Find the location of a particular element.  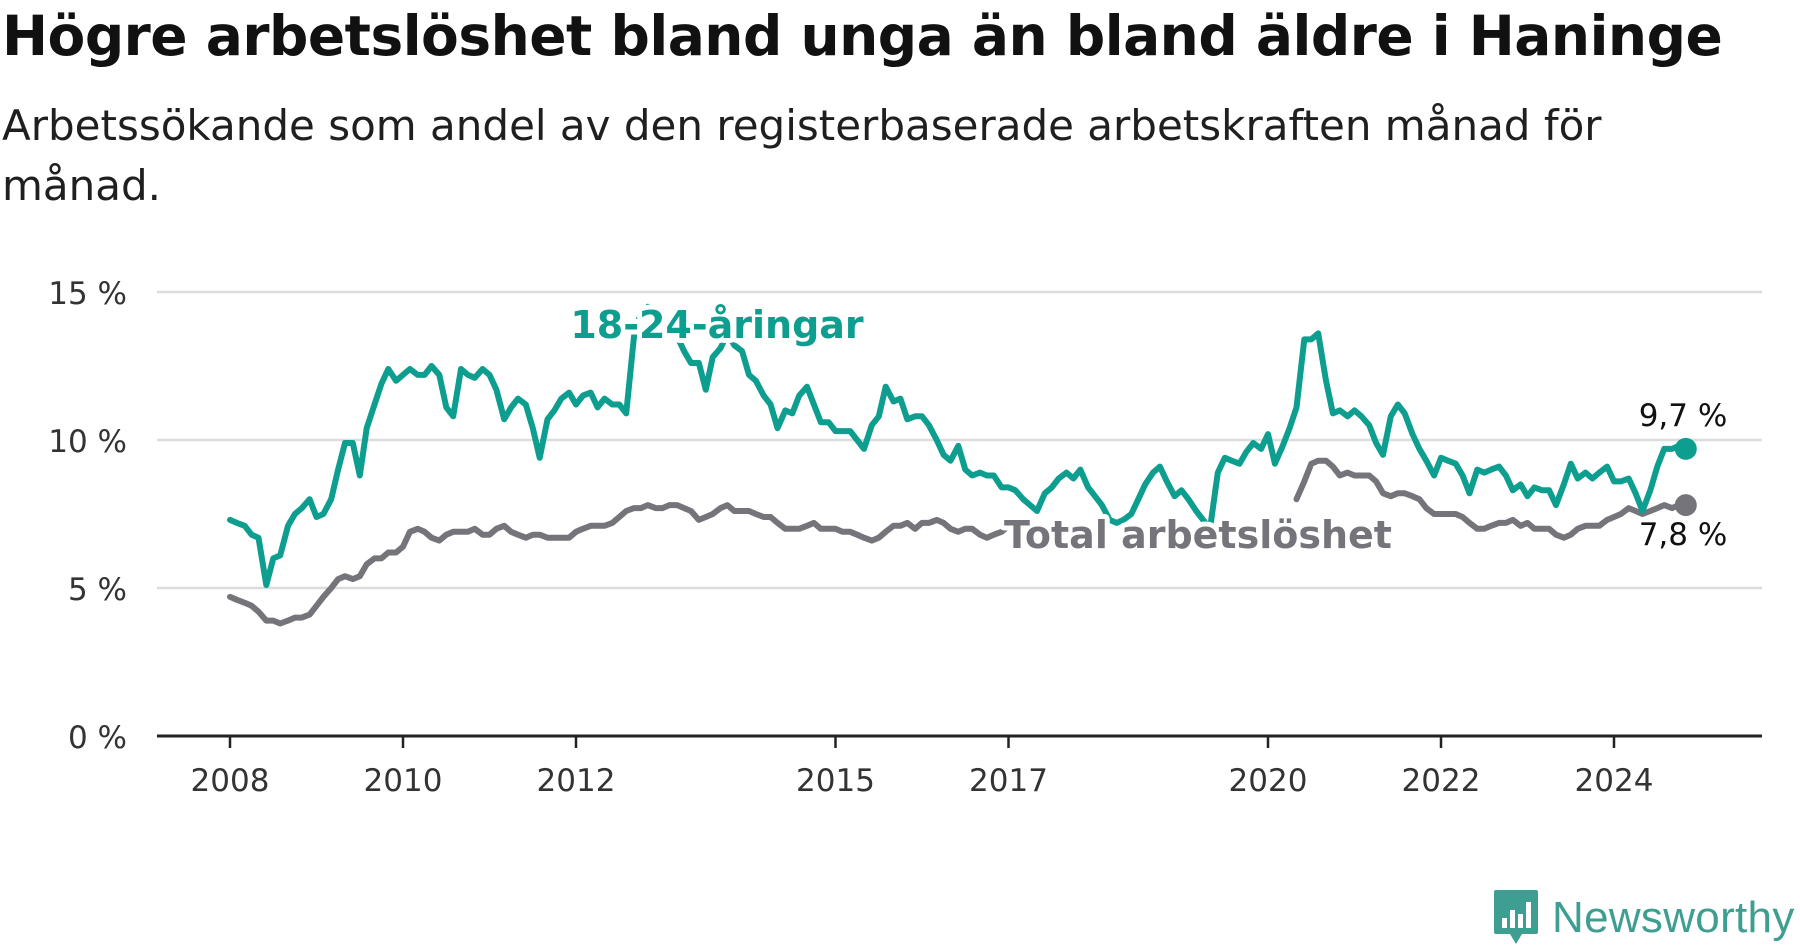

x-axis-ticks: 2008 2010 2012 2015 2017 2020 2022 2024 is located at coordinates (922, 767).